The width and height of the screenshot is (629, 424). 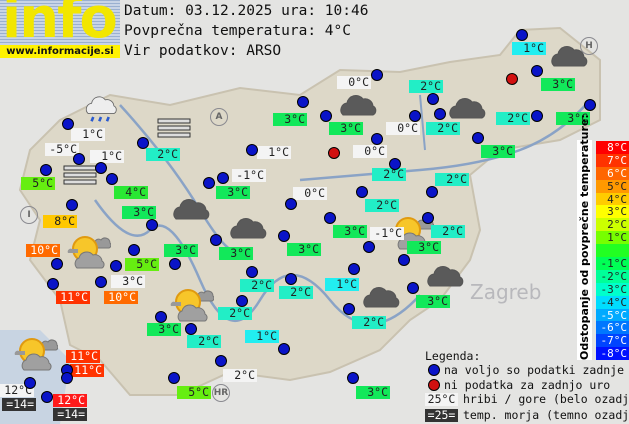 I want to click on logo-text: info, so click(x=60, y=22).